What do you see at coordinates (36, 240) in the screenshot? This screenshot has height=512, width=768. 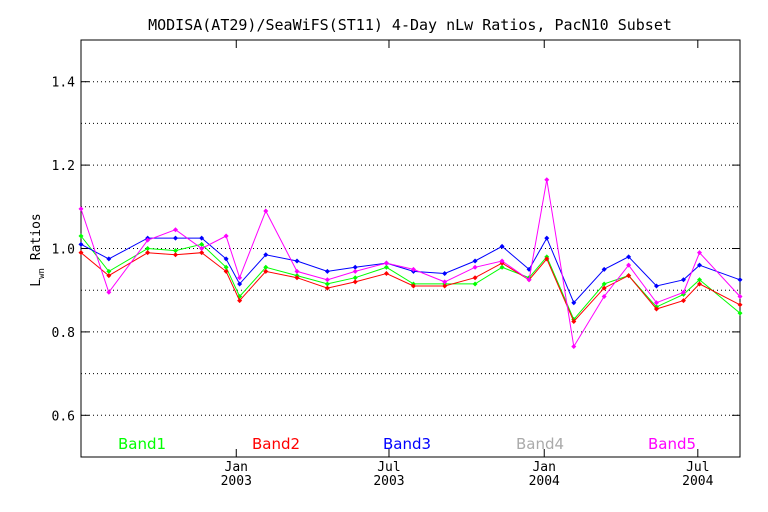 I see `y-axis-label-rest: Ratios` at bounding box center [36, 240].